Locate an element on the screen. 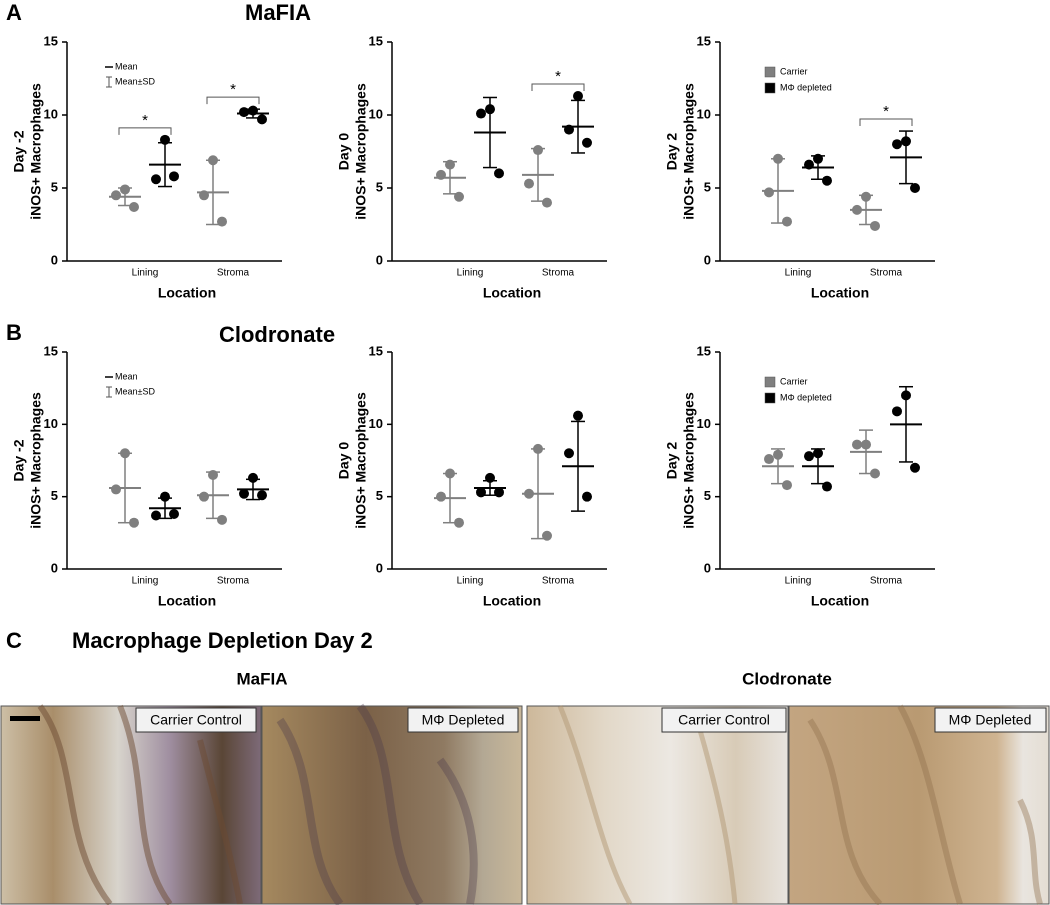 The image size is (1050, 905). texture is located at coordinates (647, 805).